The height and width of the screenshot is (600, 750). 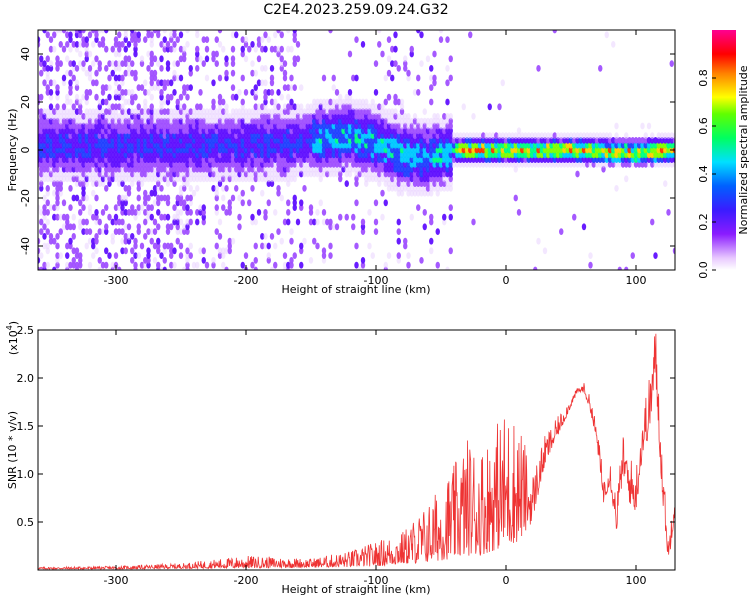 I want to click on spectrogram-y-tick-label: -20, so click(x=25, y=198).